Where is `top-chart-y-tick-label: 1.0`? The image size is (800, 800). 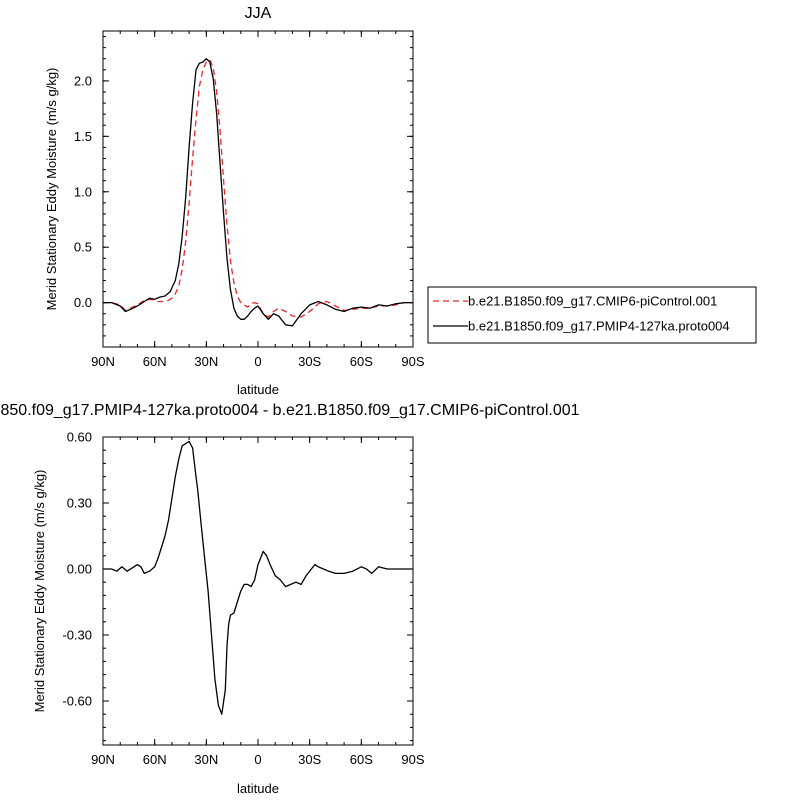 top-chart-y-tick-label: 1.0 is located at coordinates (83, 191).